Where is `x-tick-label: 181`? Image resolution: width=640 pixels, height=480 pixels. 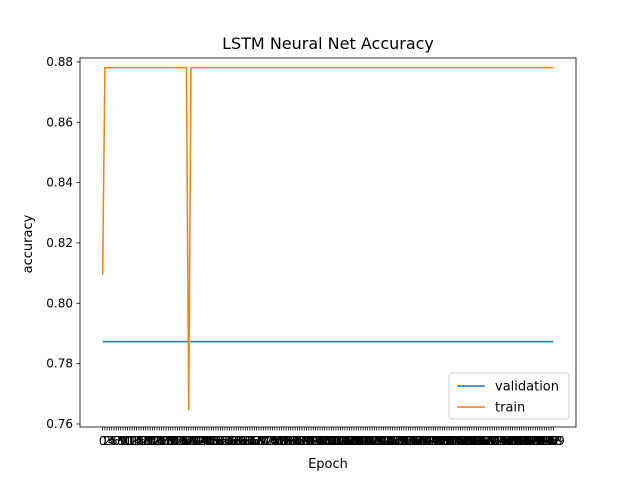 x-tick-label: 181 is located at coordinates (512, 441).